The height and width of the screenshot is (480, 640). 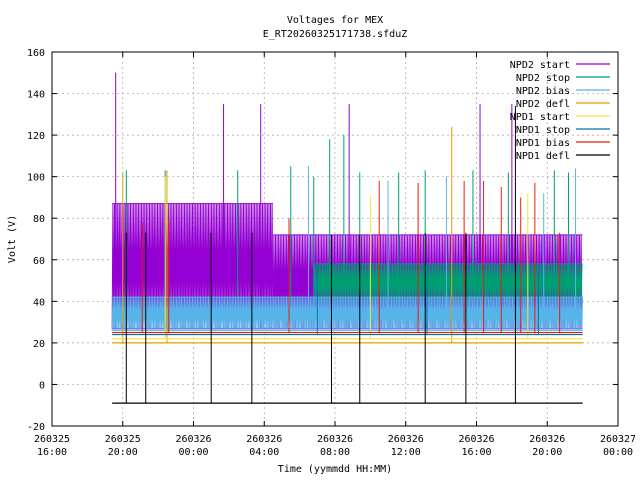 What do you see at coordinates (335, 20) in the screenshot?
I see `chart-title: Voltages for MEX` at bounding box center [335, 20].